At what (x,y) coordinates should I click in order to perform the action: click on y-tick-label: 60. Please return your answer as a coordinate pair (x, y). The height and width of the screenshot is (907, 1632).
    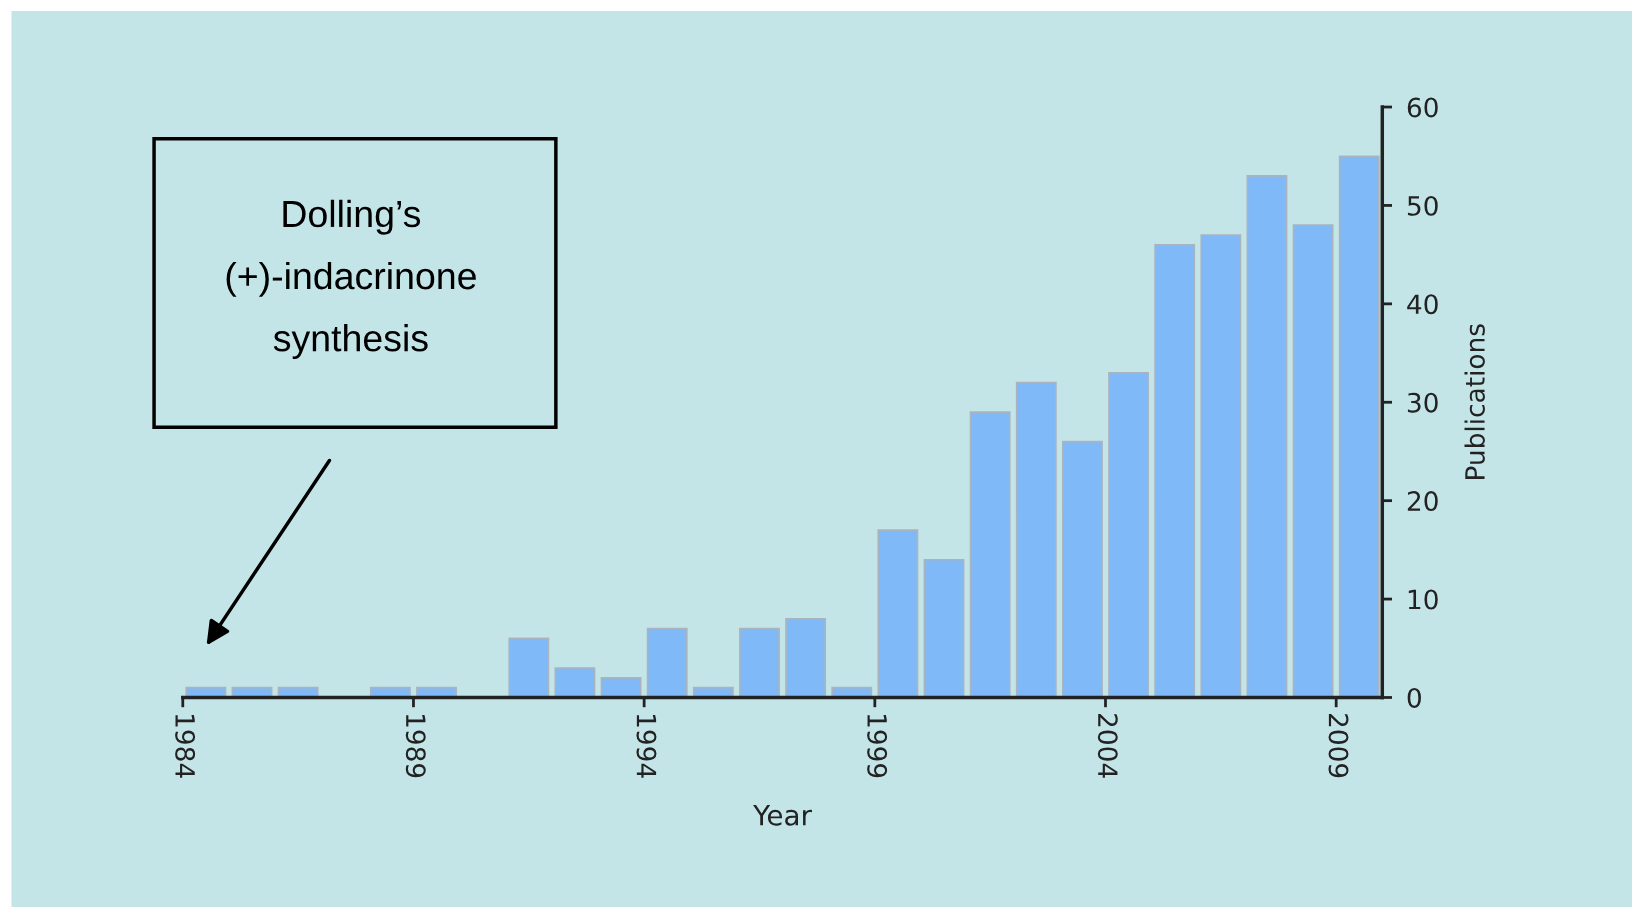
    Looking at the image, I should click on (1422, 107).